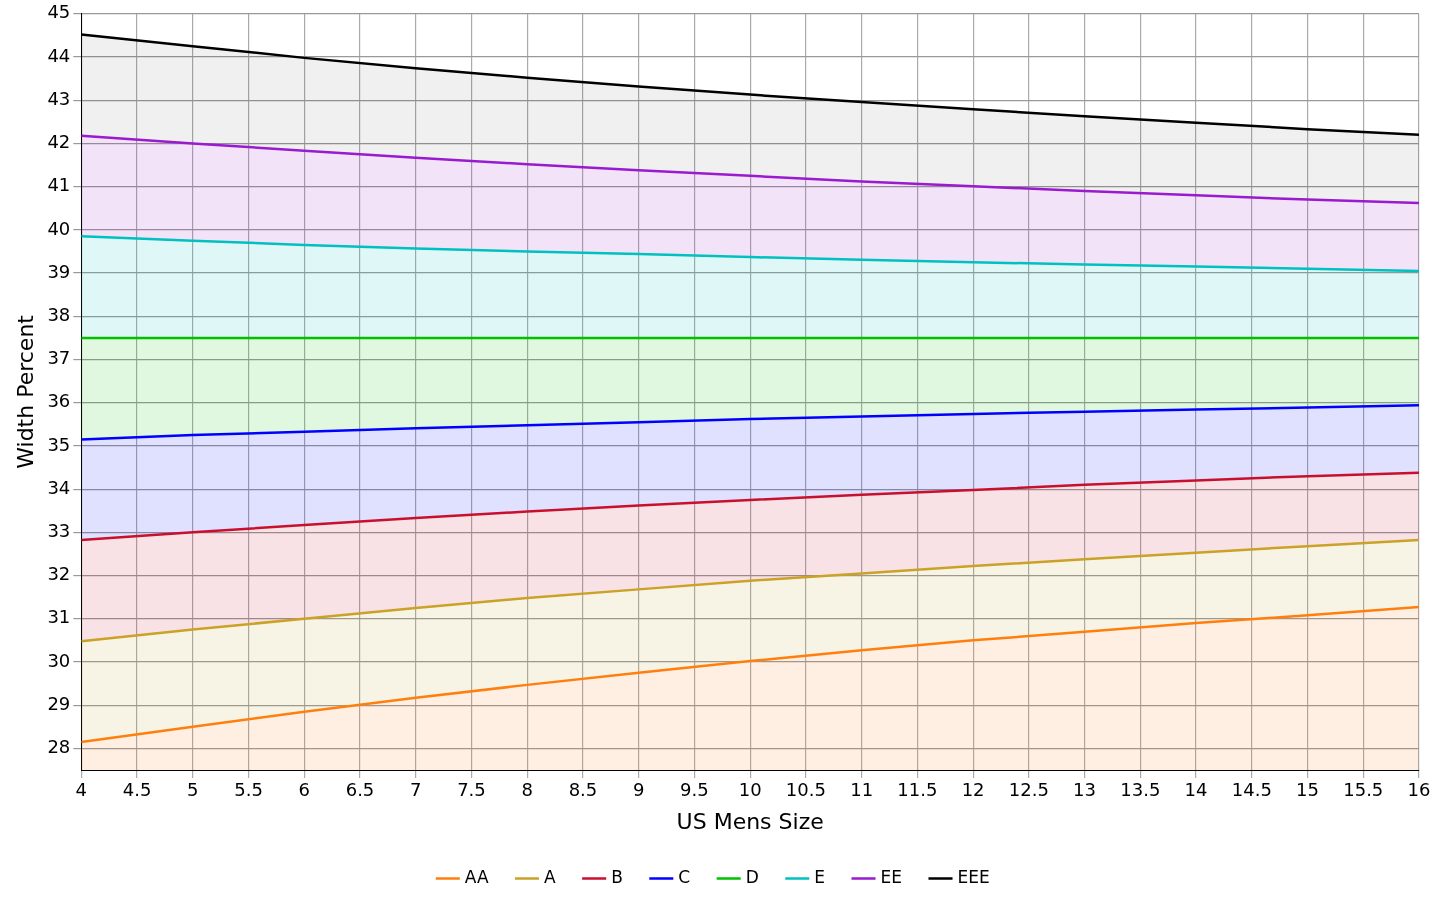 This screenshot has height=907, width=1449. Describe the element at coordinates (81, 790) in the screenshot. I see `x-tick-label: 4` at that location.